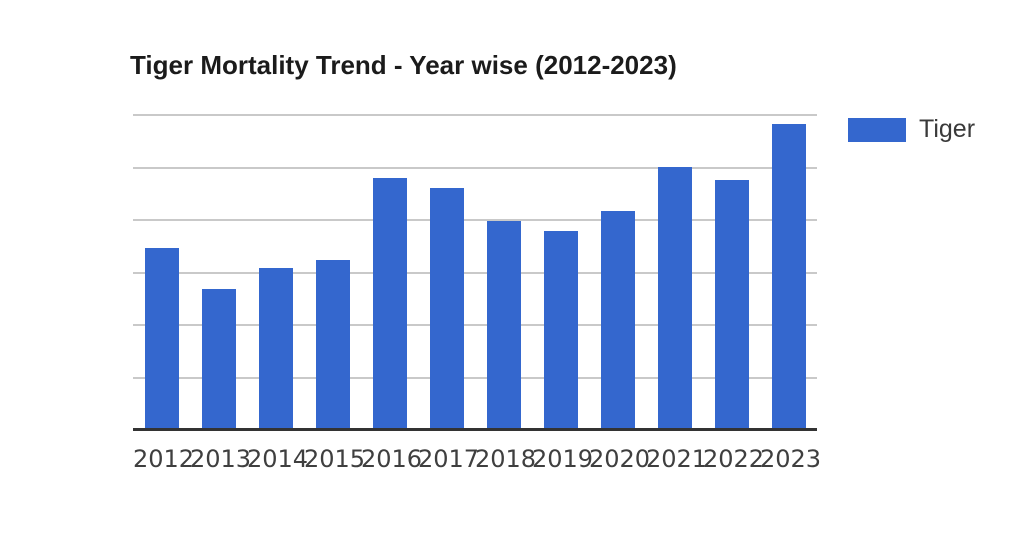 The height and width of the screenshot is (549, 1024). I want to click on x-tick-label-2017: 2017, so click(449, 459).